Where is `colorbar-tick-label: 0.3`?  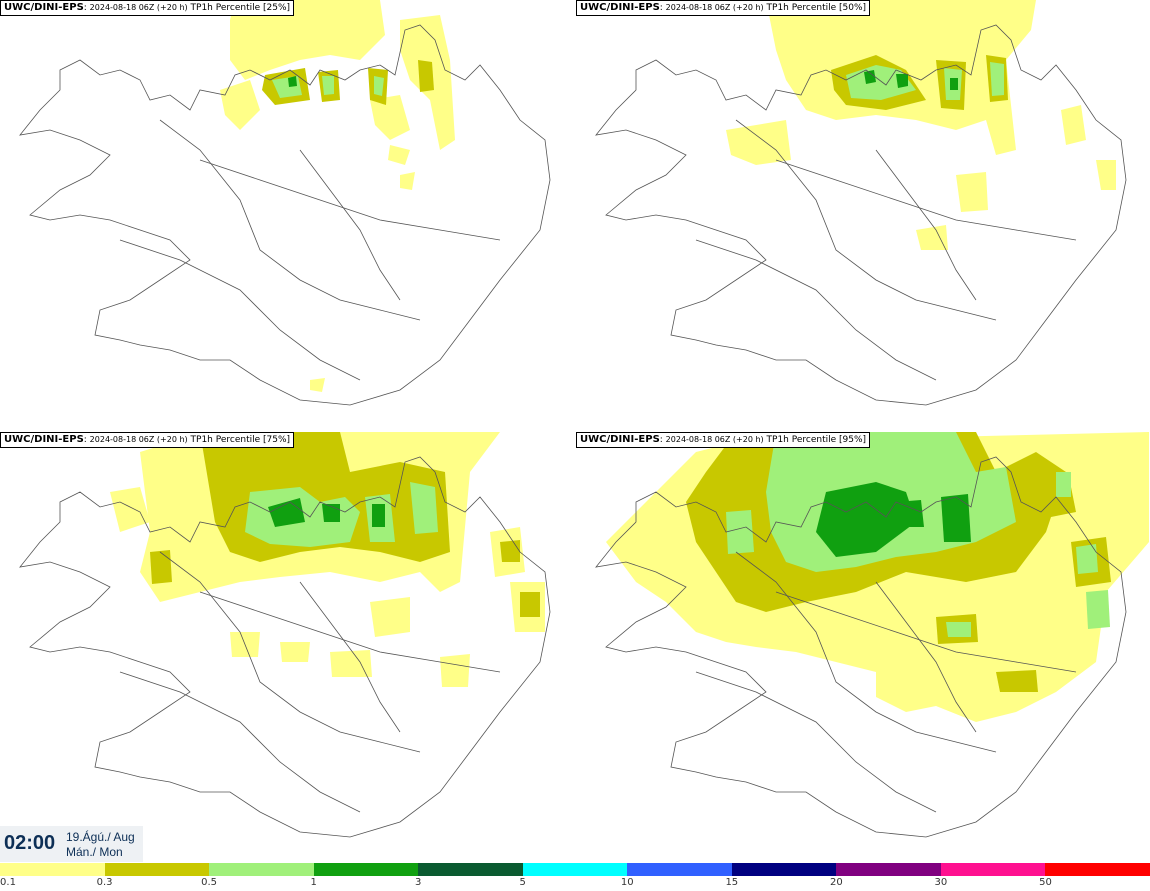
colorbar-tick-label: 0.3 is located at coordinates (104, 882).